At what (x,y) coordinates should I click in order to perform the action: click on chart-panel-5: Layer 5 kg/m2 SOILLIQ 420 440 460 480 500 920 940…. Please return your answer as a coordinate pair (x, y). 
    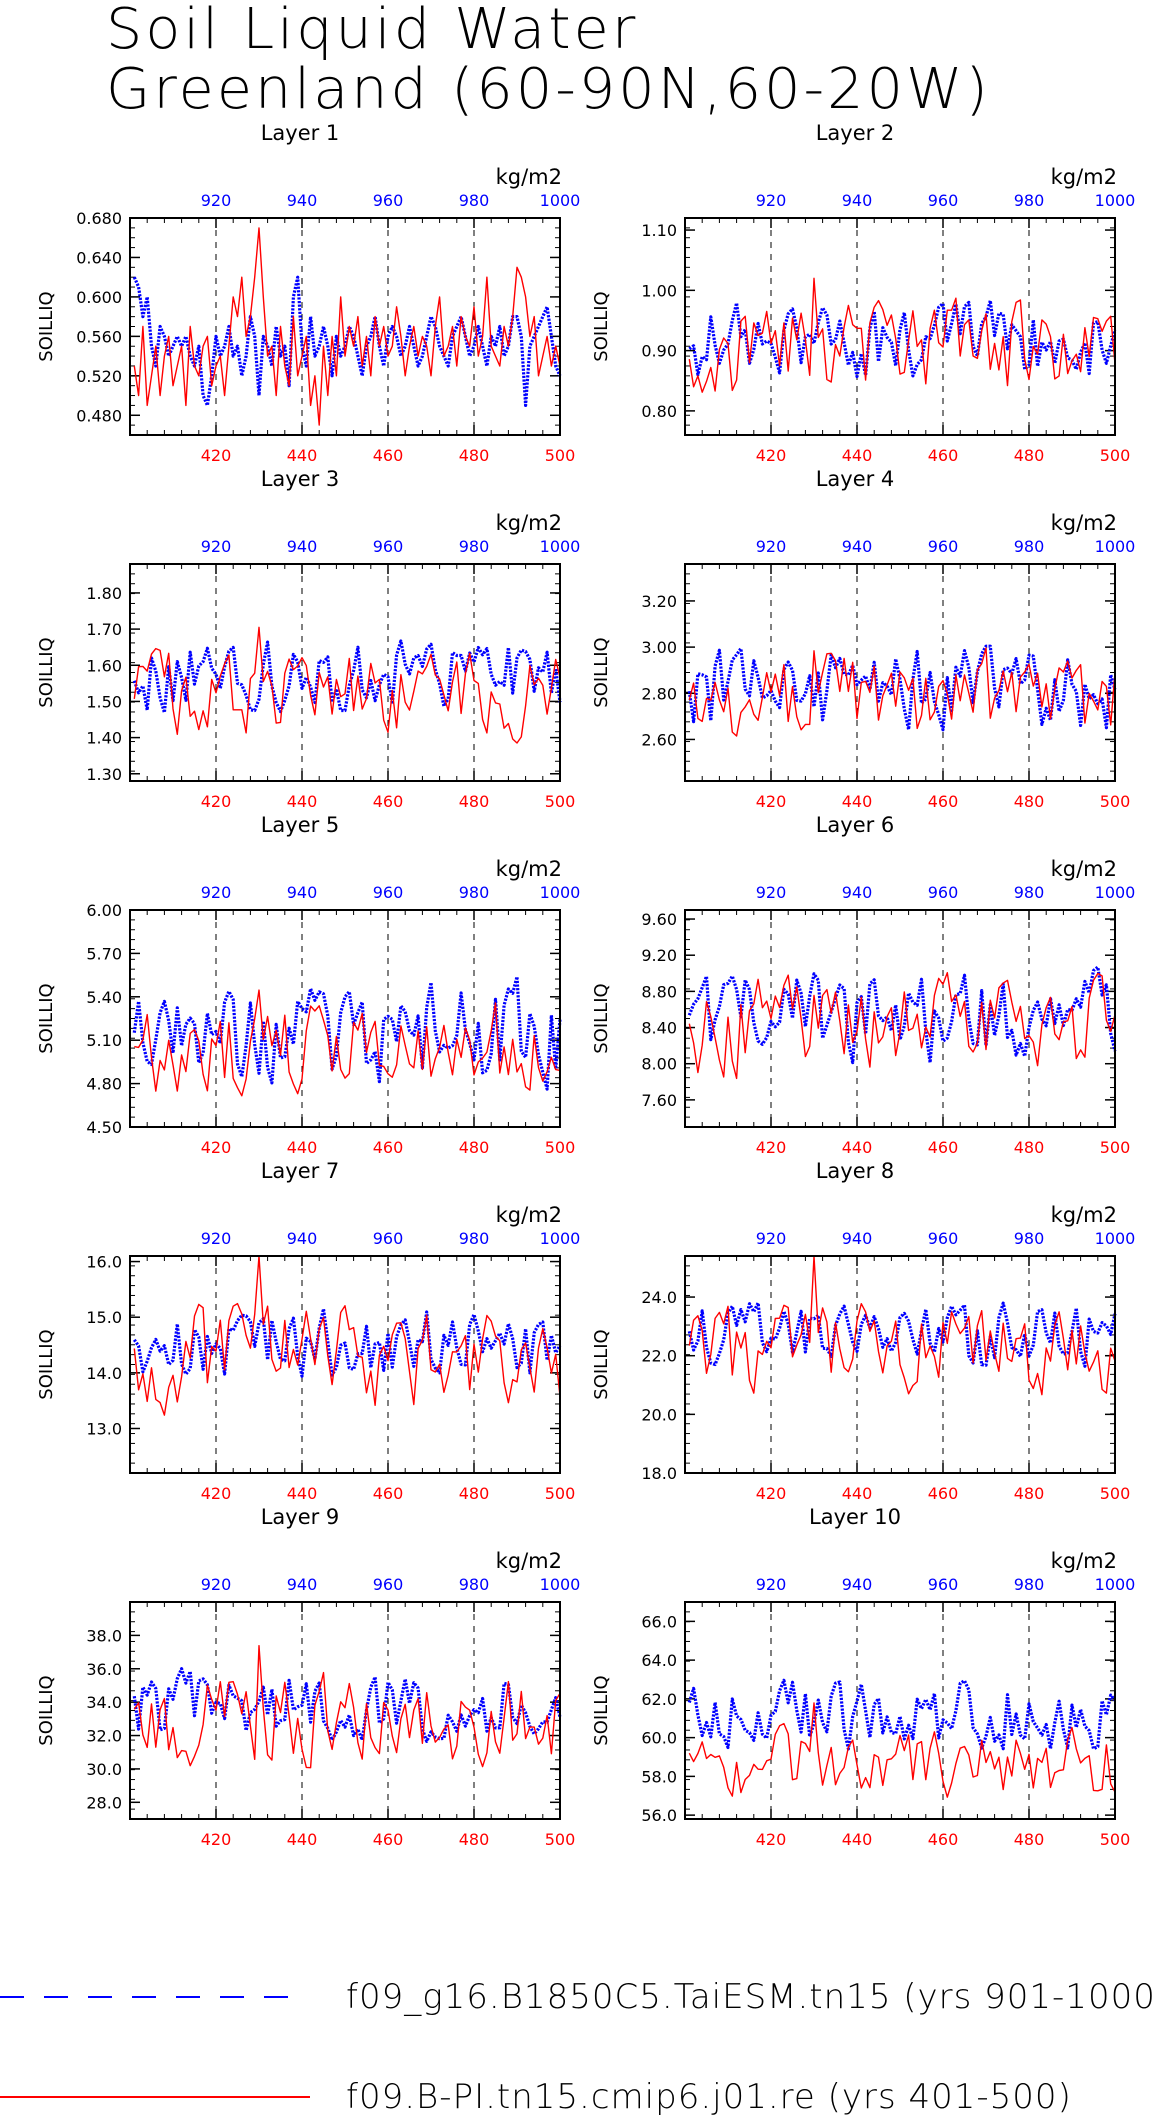
    Looking at the image, I should click on (308, 985).